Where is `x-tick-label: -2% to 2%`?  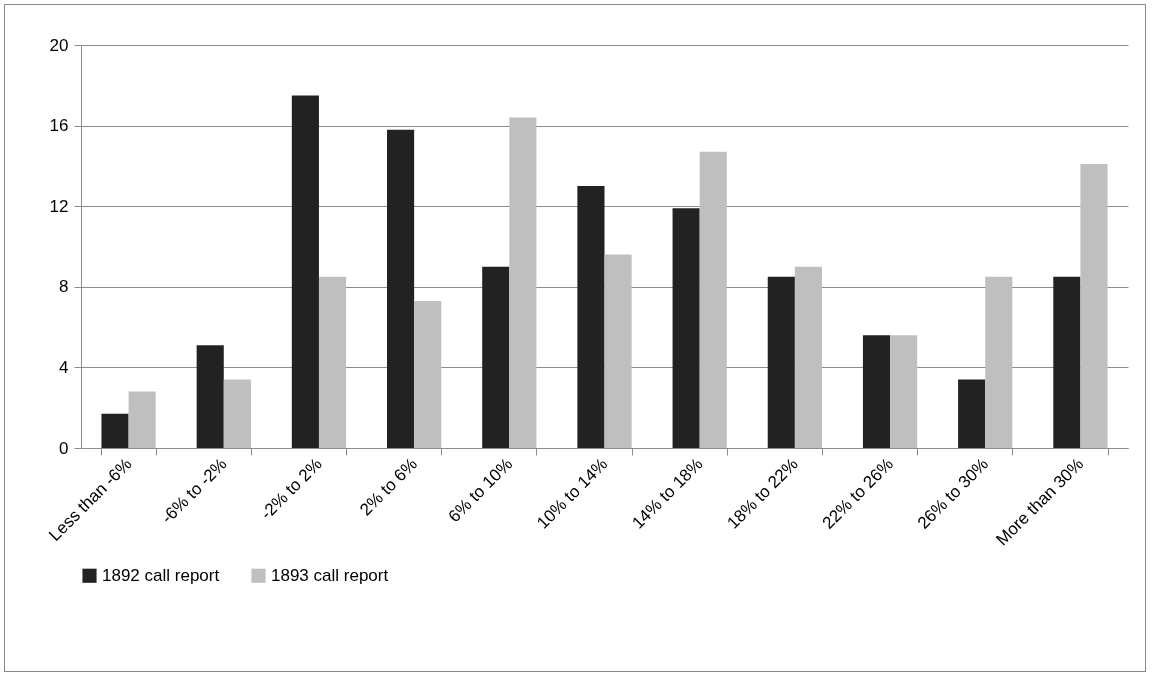 x-tick-label: -2% to 2% is located at coordinates (291, 489).